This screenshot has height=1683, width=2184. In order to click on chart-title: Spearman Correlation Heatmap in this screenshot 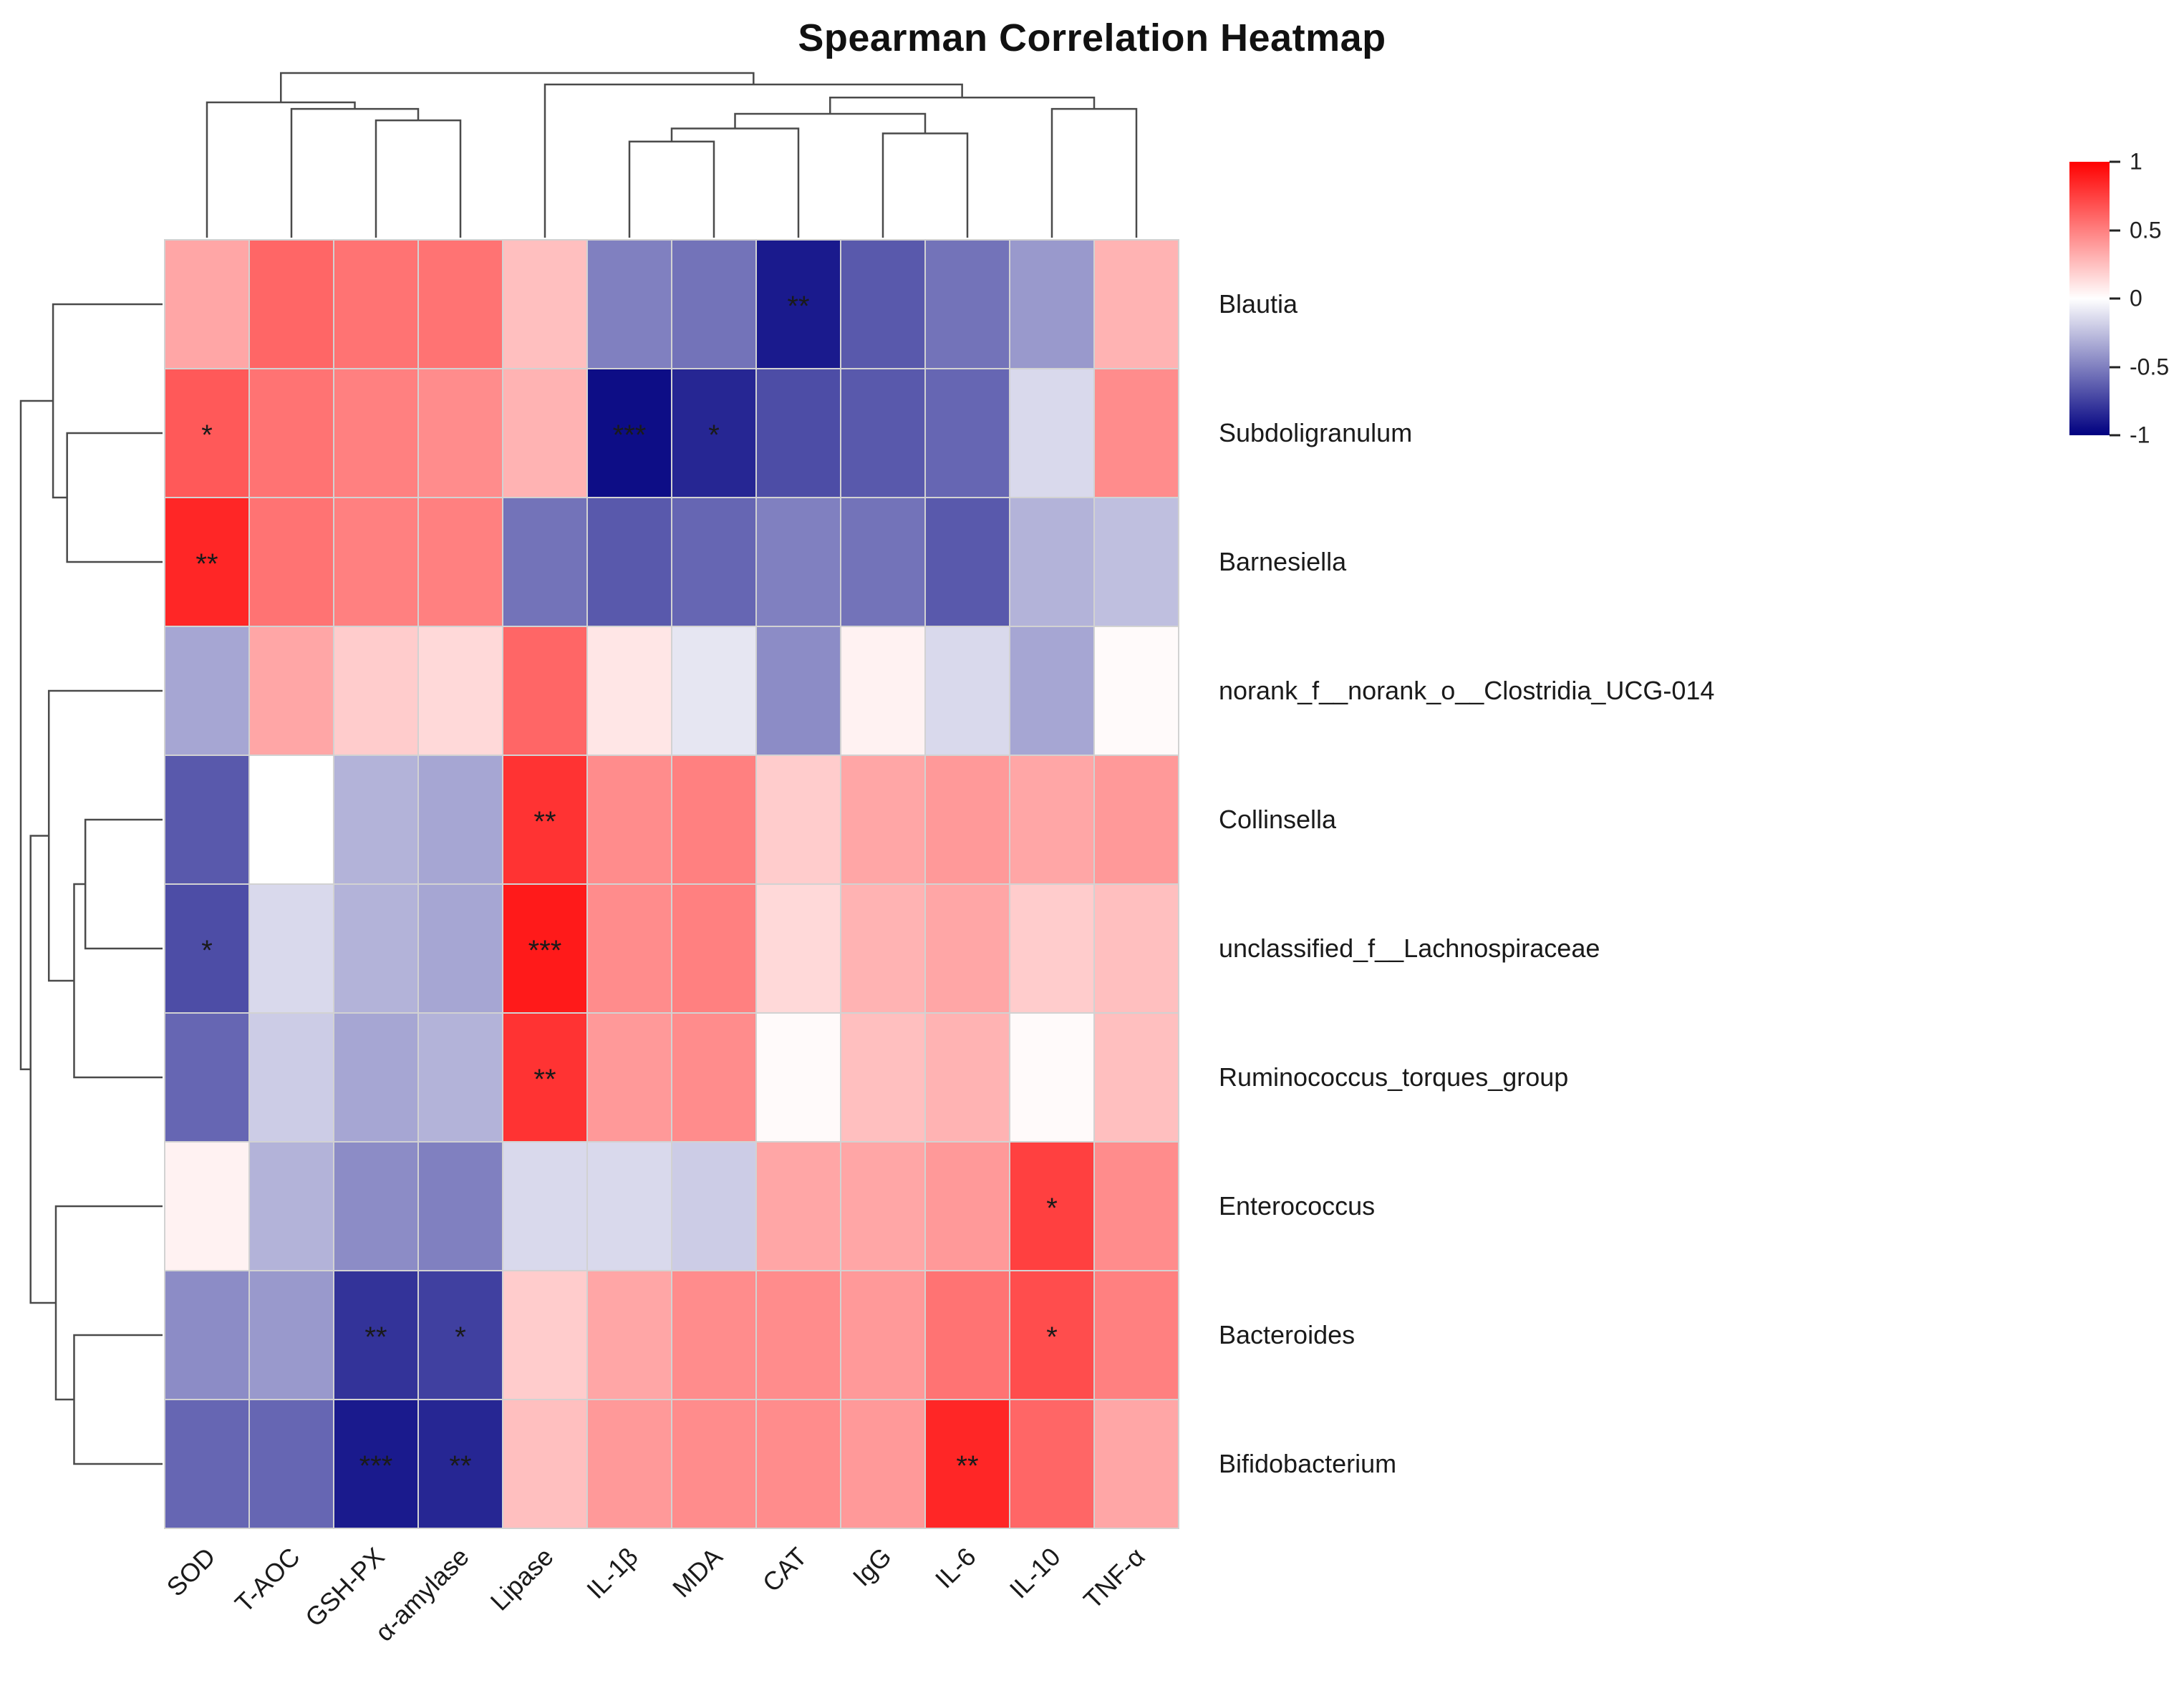, I will do `click(1092, 37)`.